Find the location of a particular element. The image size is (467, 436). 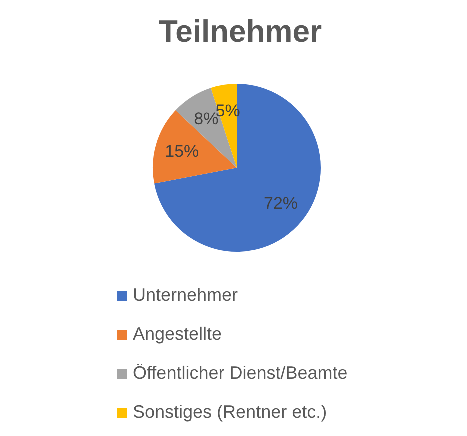

legend-label: Unternehmer is located at coordinates (185, 295).